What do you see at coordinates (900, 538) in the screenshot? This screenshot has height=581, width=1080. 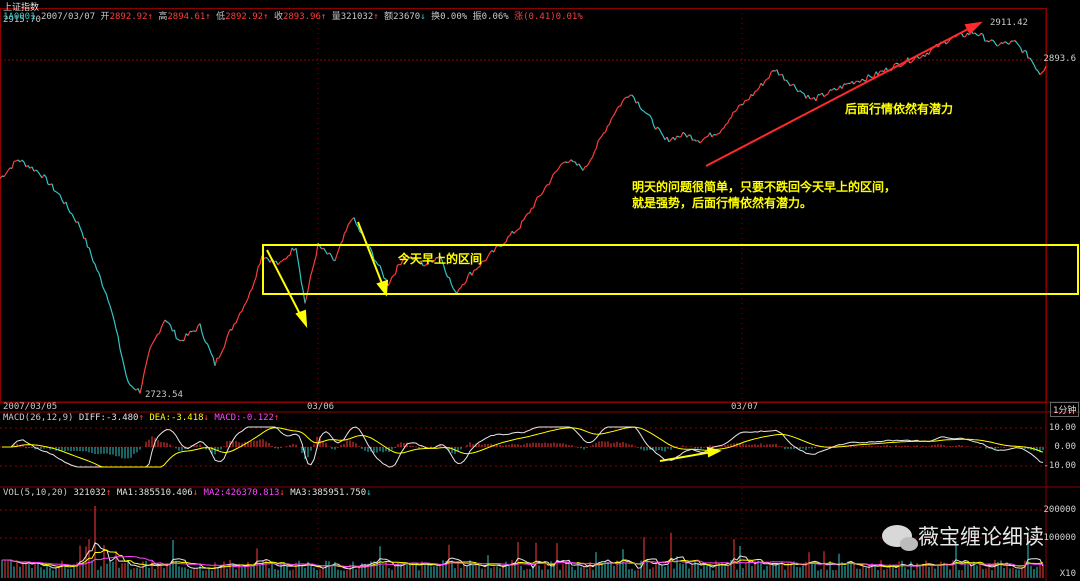 I see `wechat-icon` at bounding box center [900, 538].